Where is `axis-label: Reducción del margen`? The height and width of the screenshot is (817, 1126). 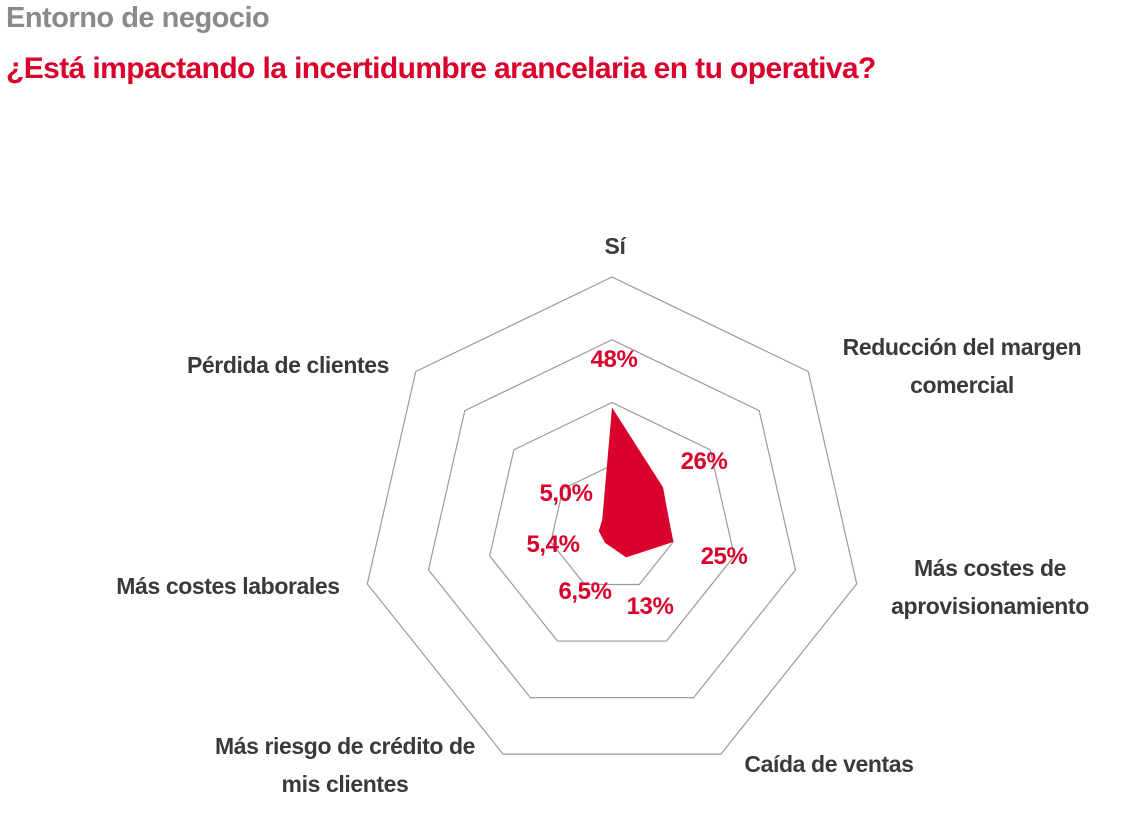
axis-label: Reducción del margen is located at coordinates (962, 347).